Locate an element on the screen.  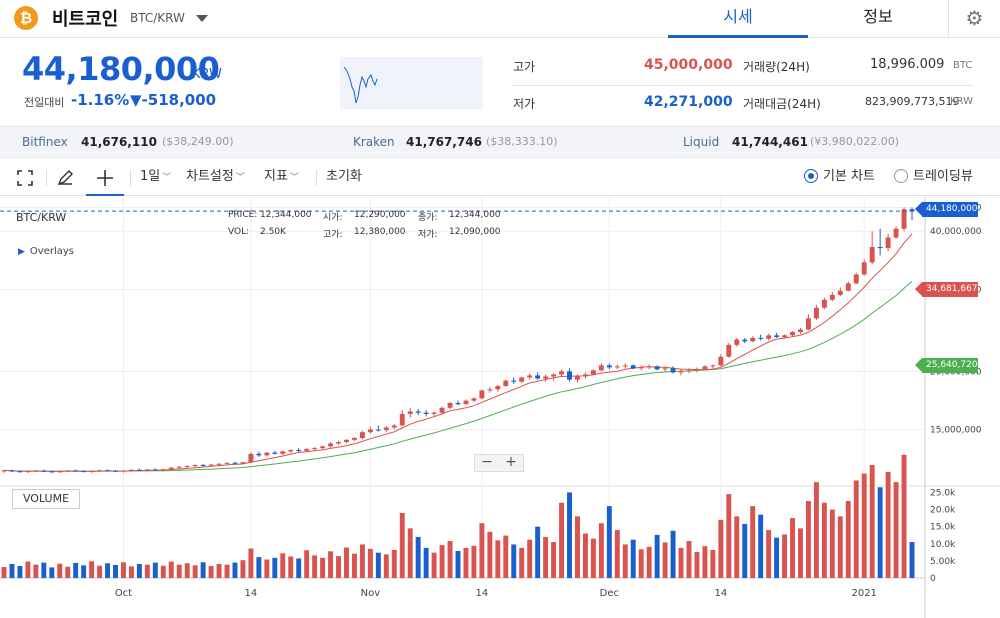
fullscreen-icon is located at coordinates (27, 178).